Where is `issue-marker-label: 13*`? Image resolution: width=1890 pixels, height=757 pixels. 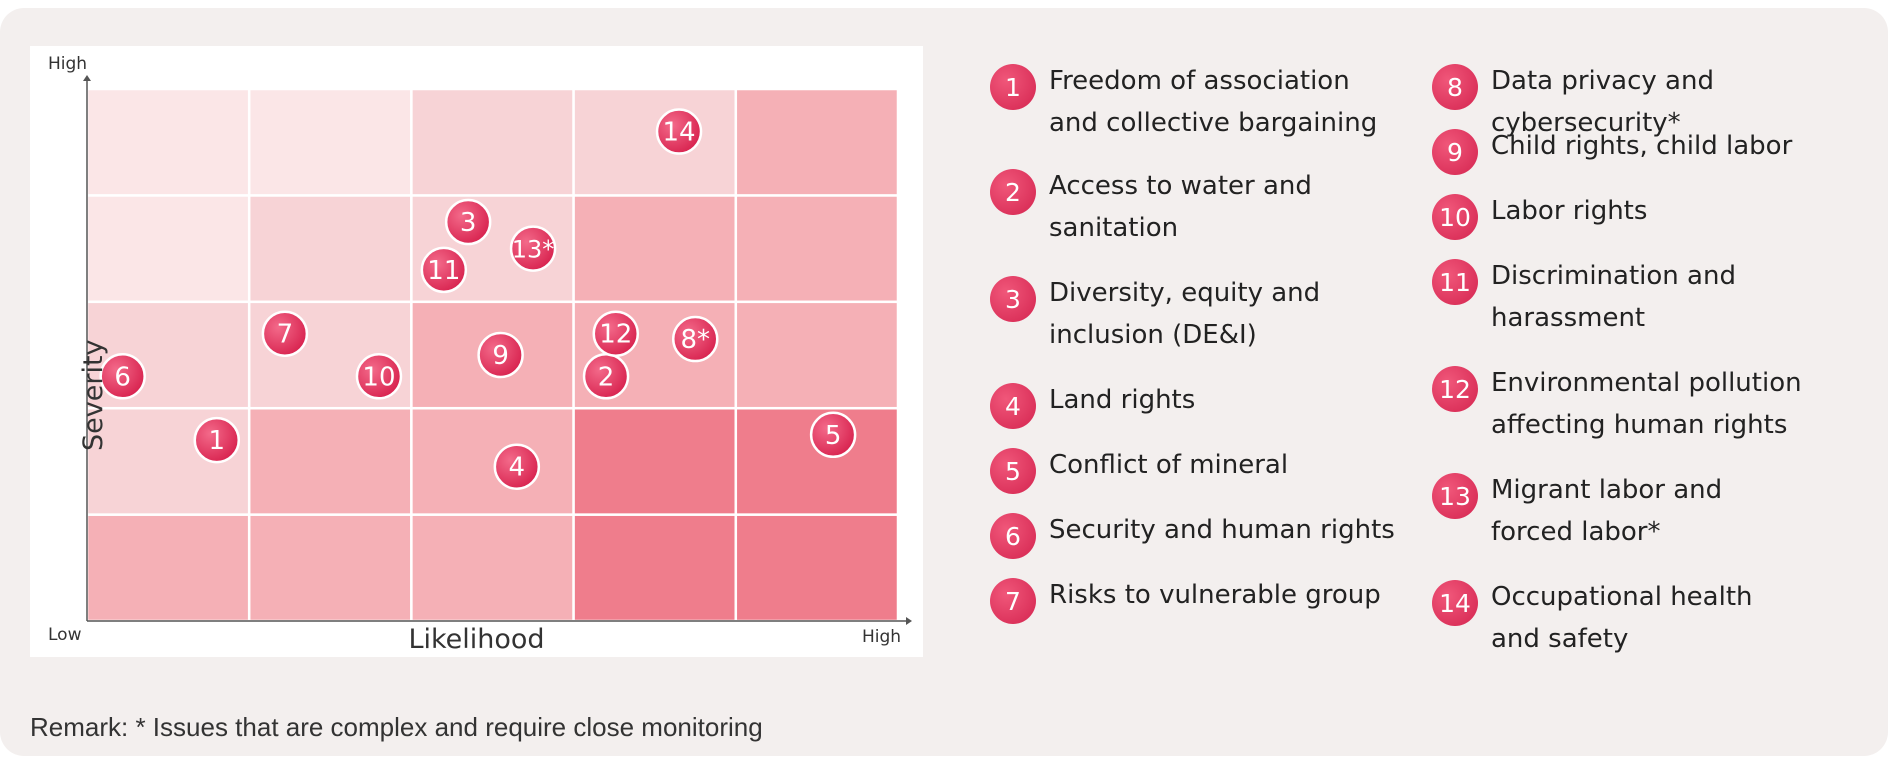
issue-marker-label: 13* is located at coordinates (533, 250).